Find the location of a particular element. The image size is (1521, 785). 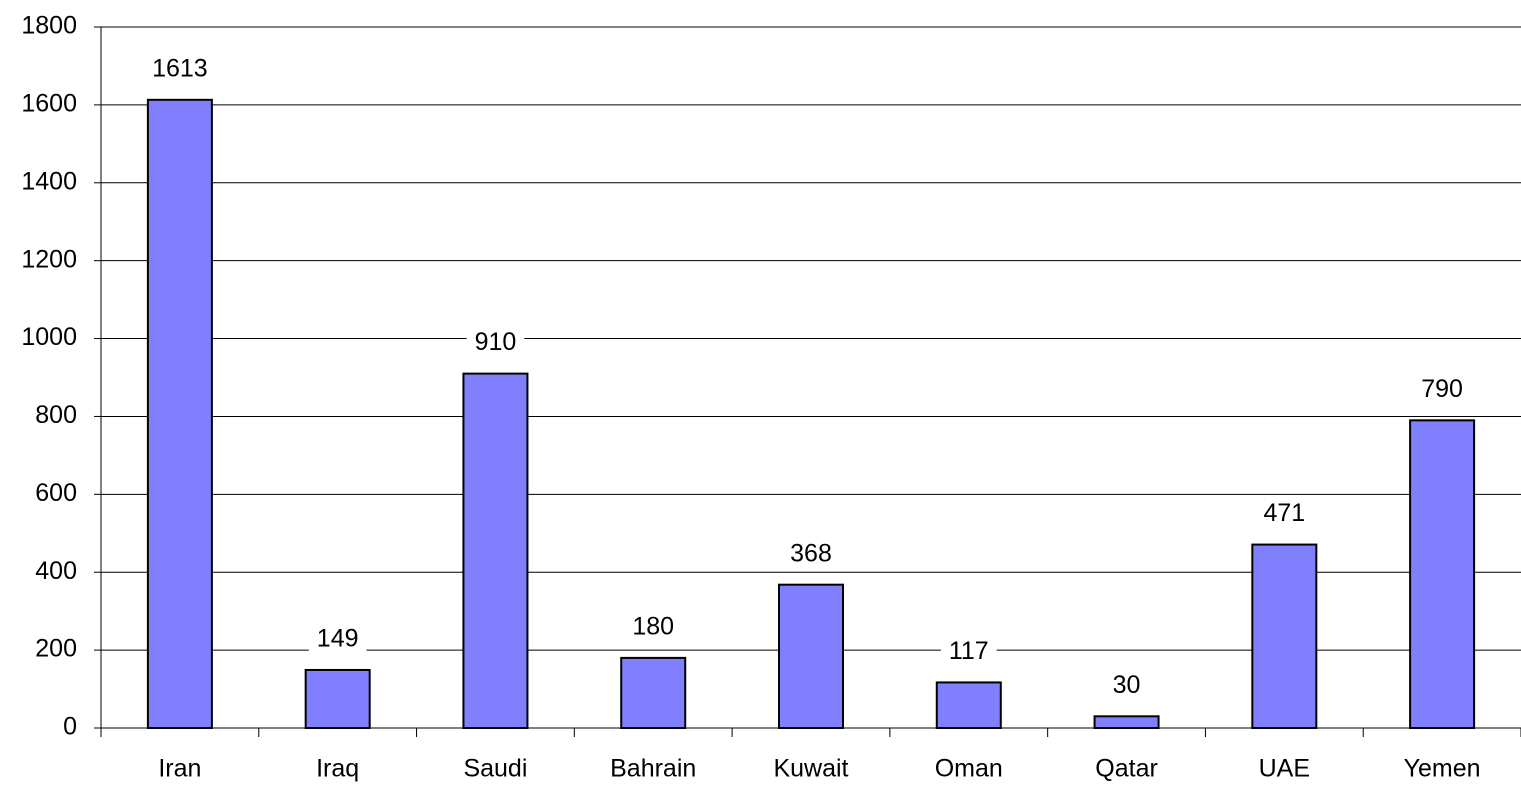

data-label: 180 is located at coordinates (653, 627).